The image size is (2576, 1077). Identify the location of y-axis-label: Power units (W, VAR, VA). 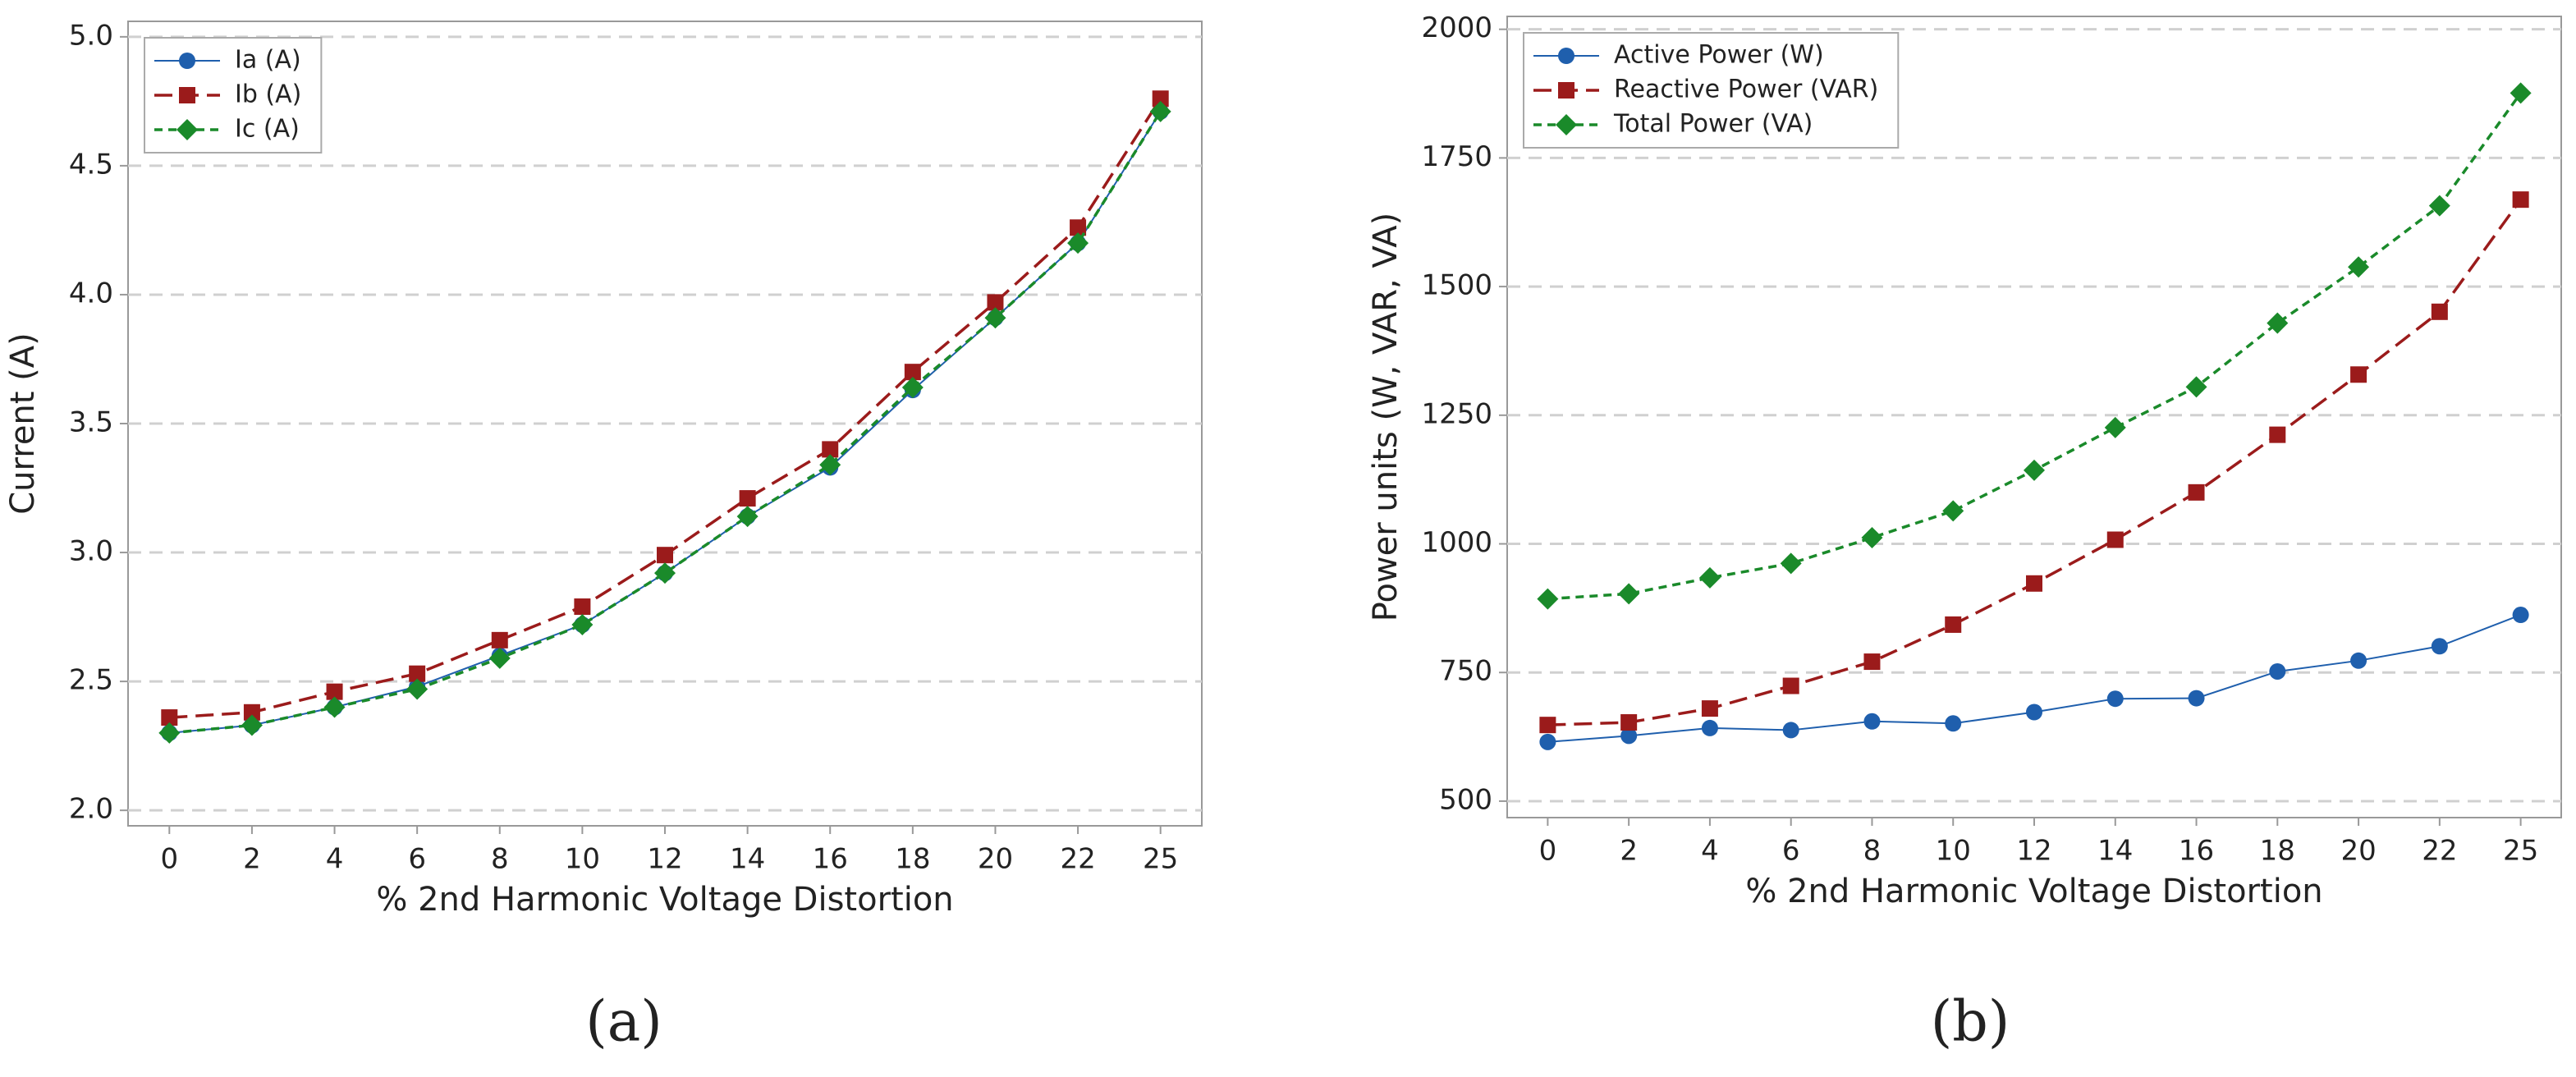
(1386, 417).